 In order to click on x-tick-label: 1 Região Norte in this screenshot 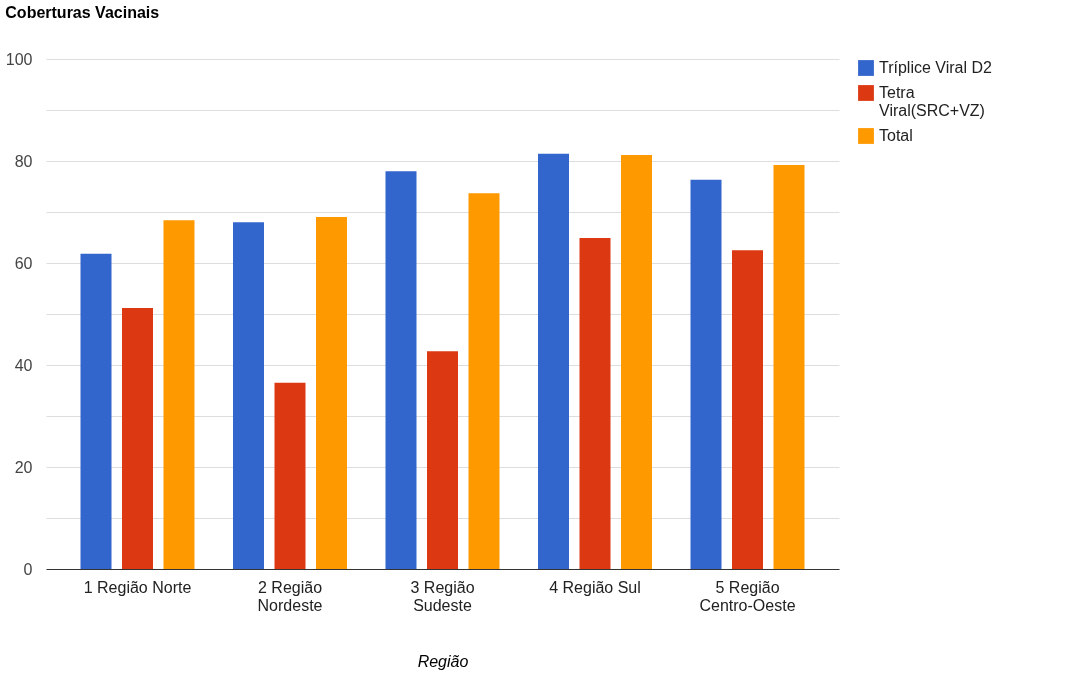, I will do `click(137, 587)`.